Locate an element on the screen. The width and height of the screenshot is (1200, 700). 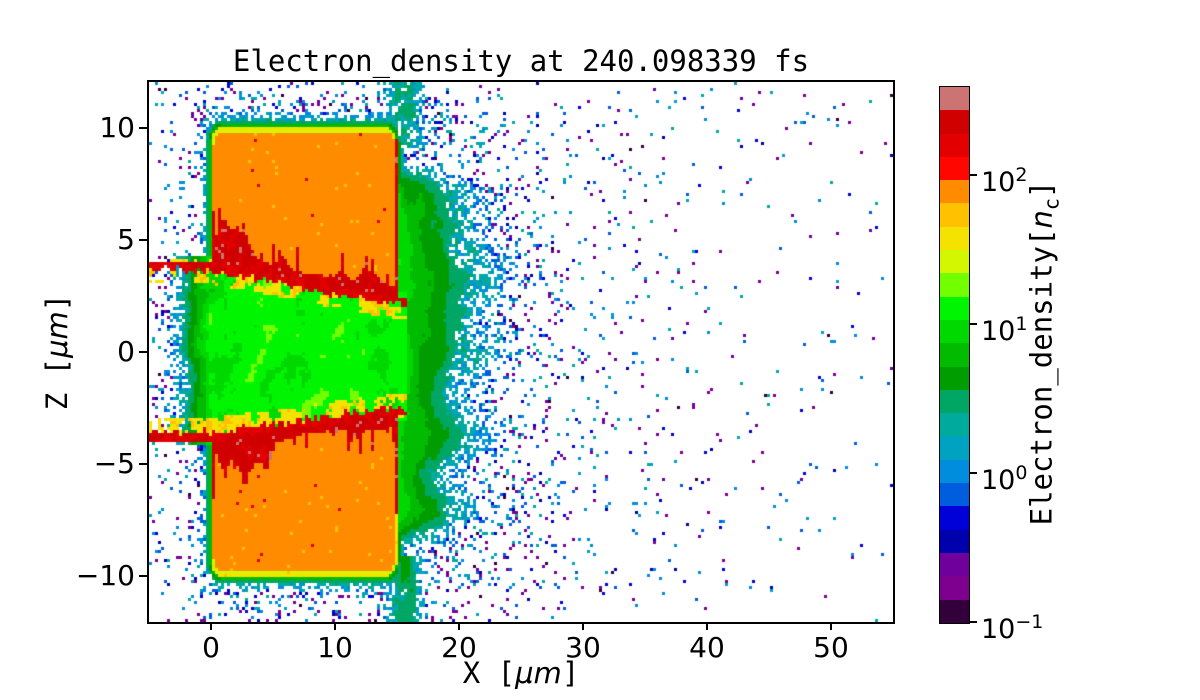
colorbar-label: Electron_density[nc] is located at coordinates (1044, 353).